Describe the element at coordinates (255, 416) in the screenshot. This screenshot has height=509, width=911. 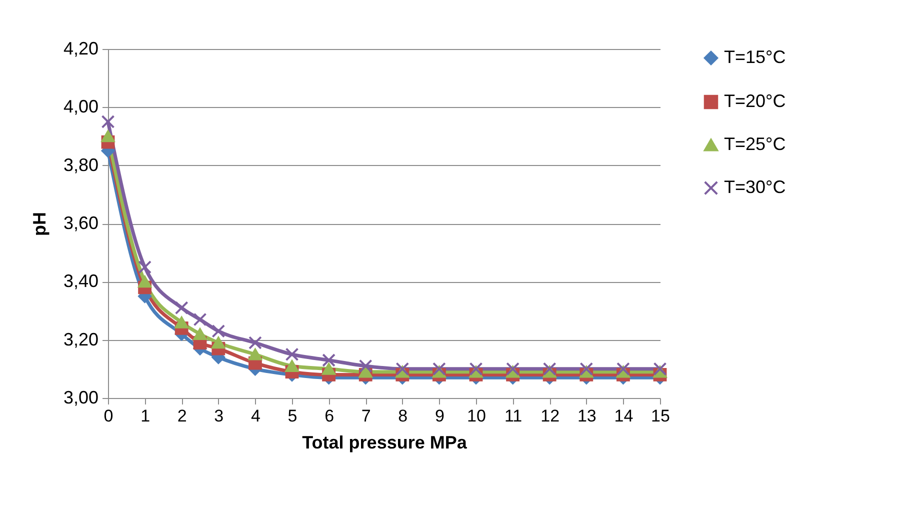
I see `x-tick-label: 4` at that location.